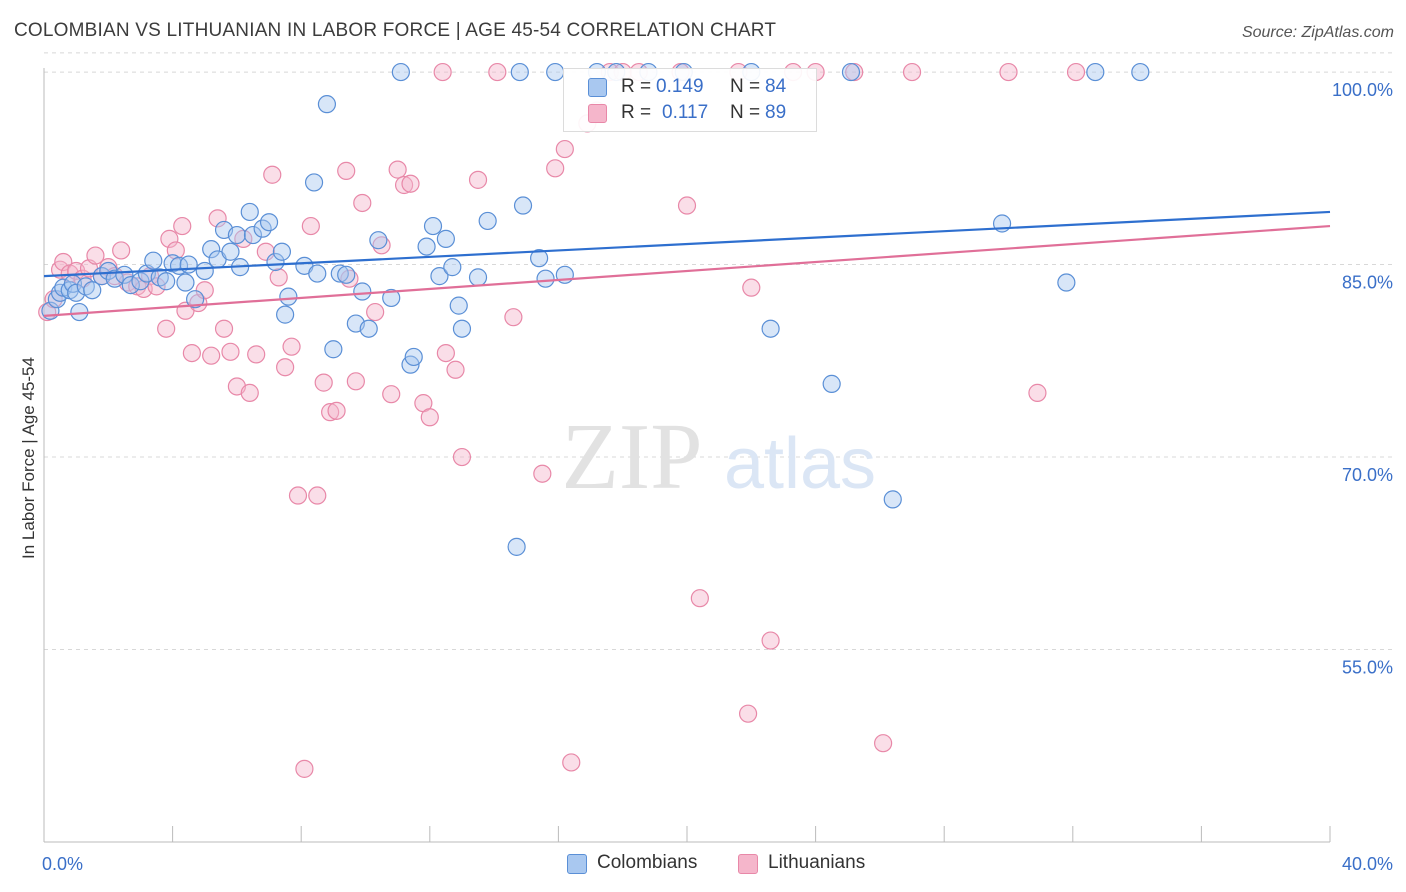 The height and width of the screenshot is (892, 1406). I want to click on trend-lines, so click(687, 263).